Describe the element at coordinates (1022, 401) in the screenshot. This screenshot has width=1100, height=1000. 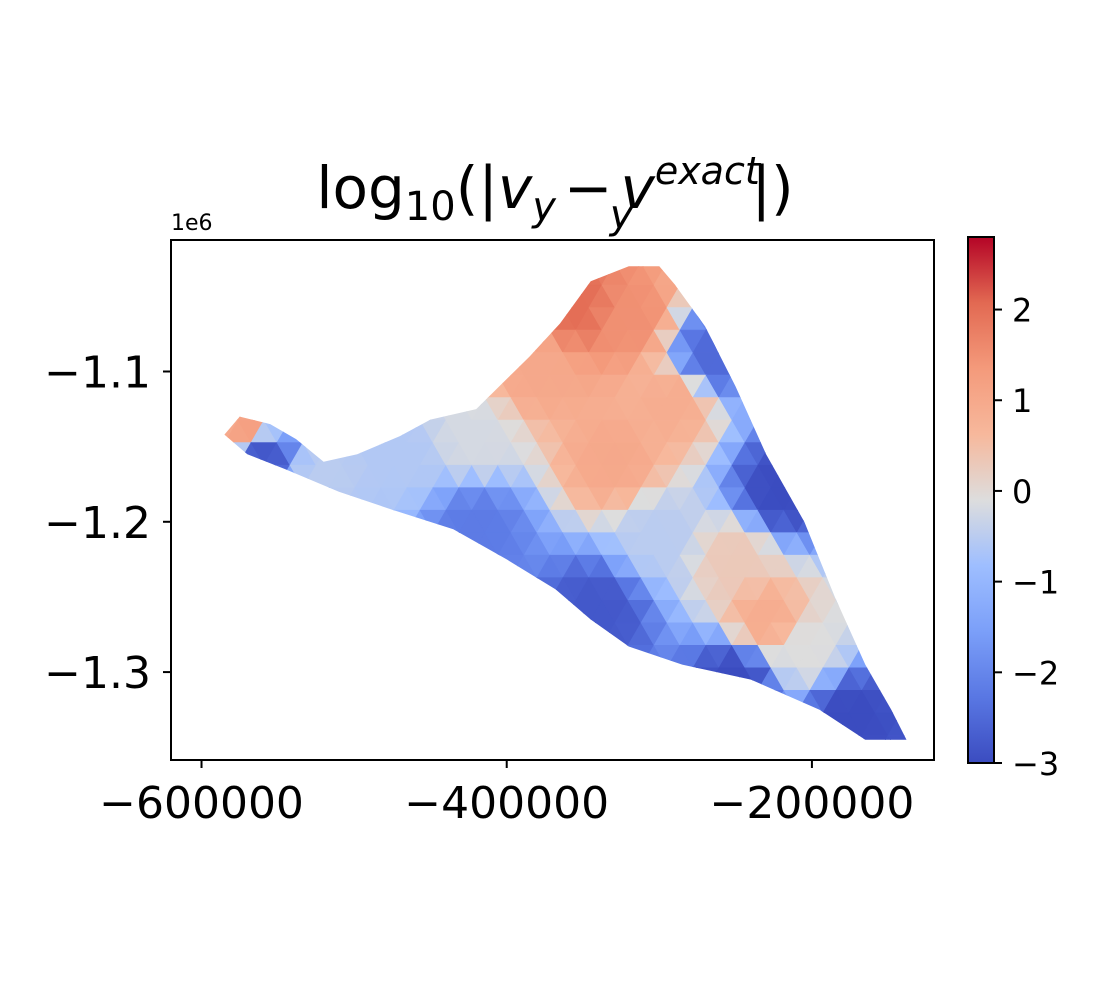
I see `colorbar-tick-label: 1` at that location.